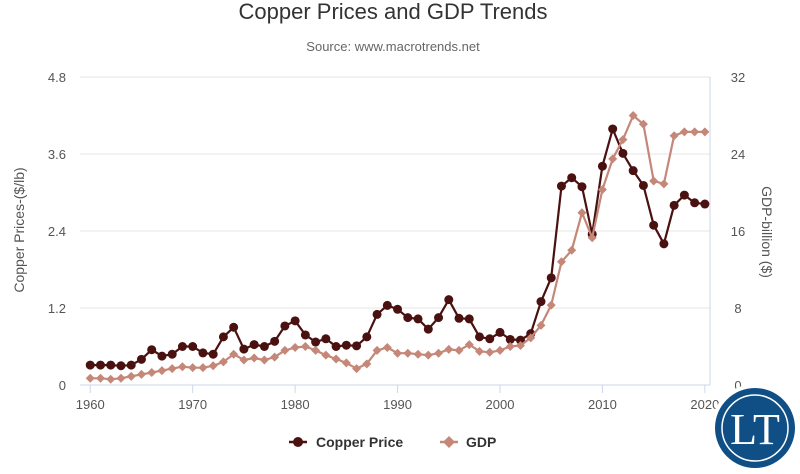 The image size is (800, 474). Describe the element at coordinates (393, 12) in the screenshot. I see `chart-title: Copper Prices and GDP Trends` at that location.